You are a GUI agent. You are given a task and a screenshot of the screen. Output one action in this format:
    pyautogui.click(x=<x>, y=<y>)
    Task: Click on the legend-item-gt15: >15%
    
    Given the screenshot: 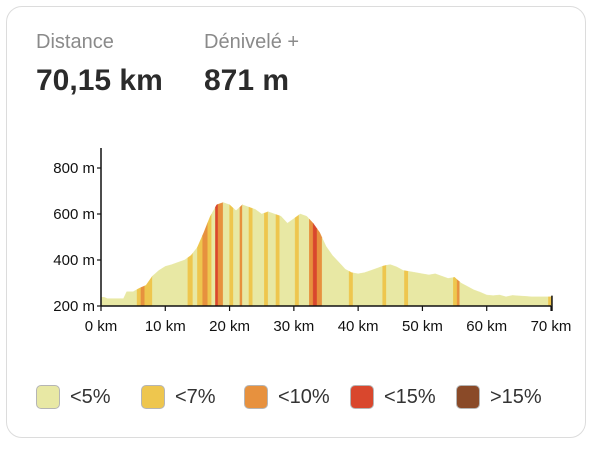 What is the action you would take?
    pyautogui.click(x=499, y=397)
    